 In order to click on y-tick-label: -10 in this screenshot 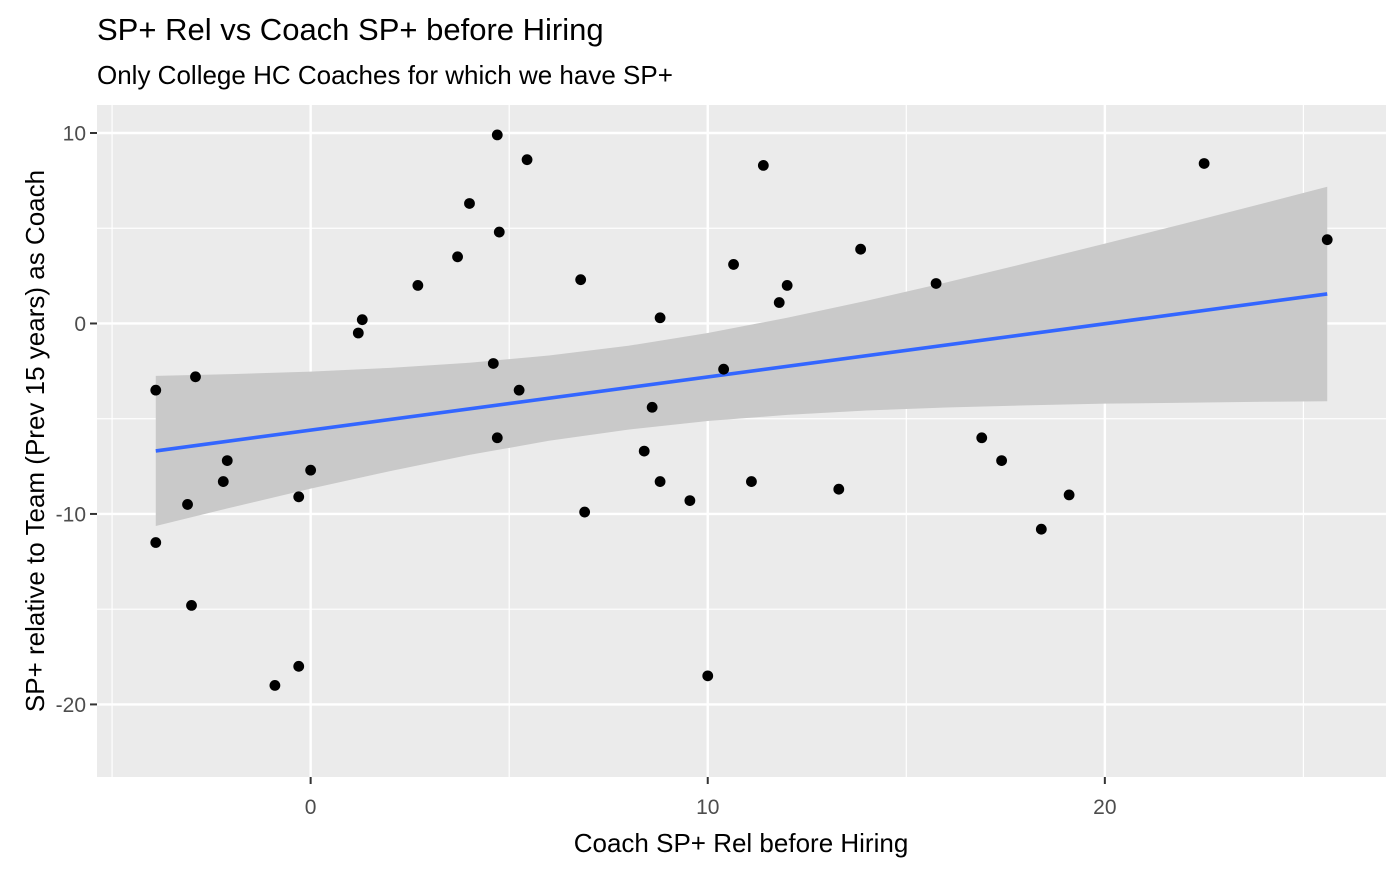, I will do `click(71, 514)`.